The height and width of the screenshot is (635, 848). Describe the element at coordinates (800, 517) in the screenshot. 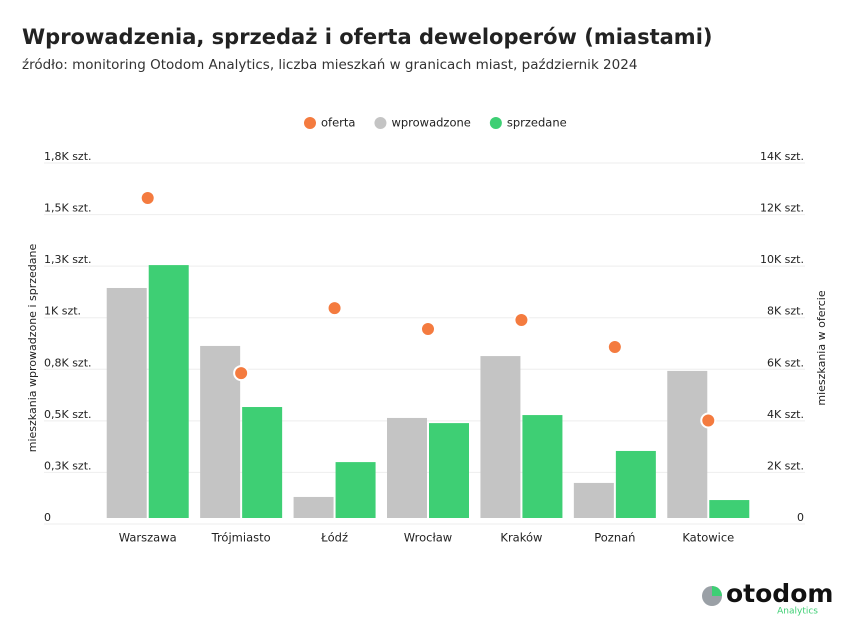

I see `y2-tick-label: 0` at that location.